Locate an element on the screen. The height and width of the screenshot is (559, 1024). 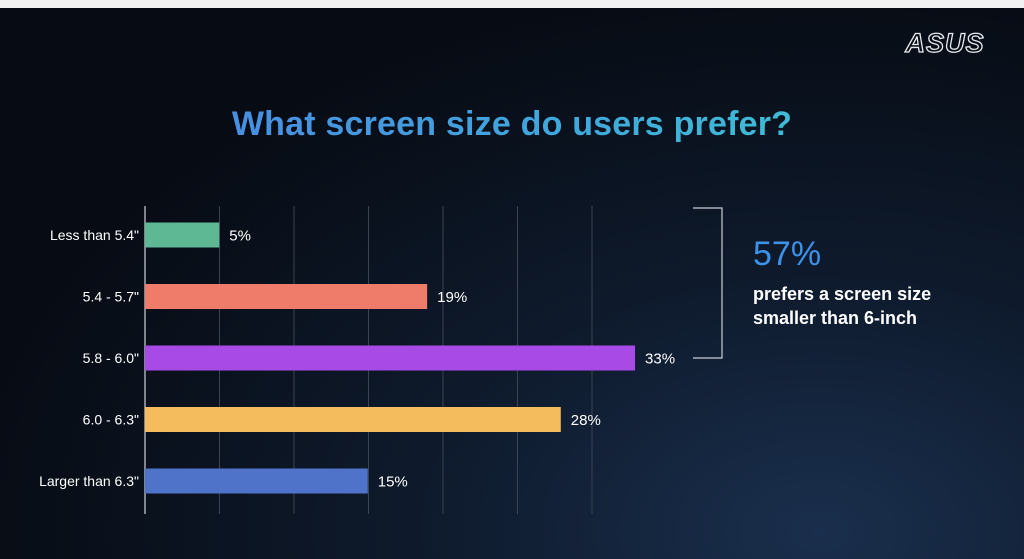
category-label: Less than 5.4" is located at coordinates (94, 235).